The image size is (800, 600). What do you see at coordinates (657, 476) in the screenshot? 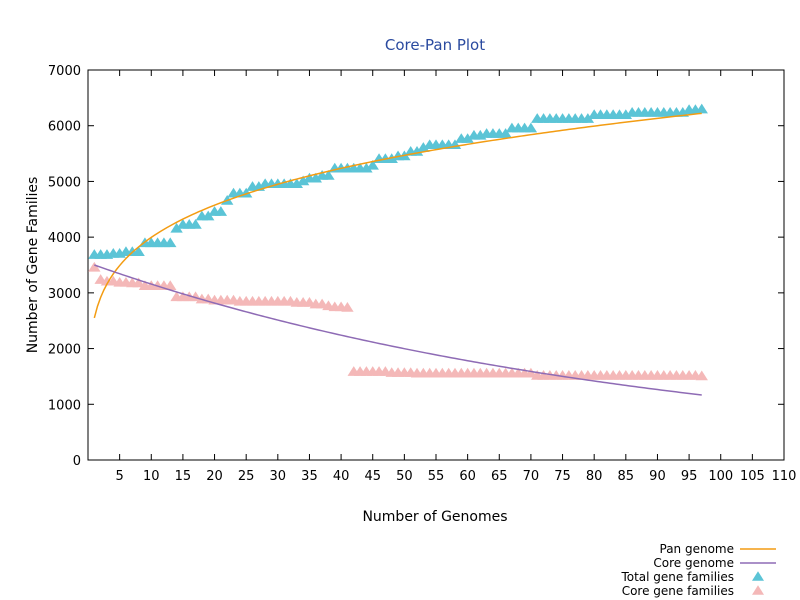
I see `x-tick-label: 90` at bounding box center [657, 476].